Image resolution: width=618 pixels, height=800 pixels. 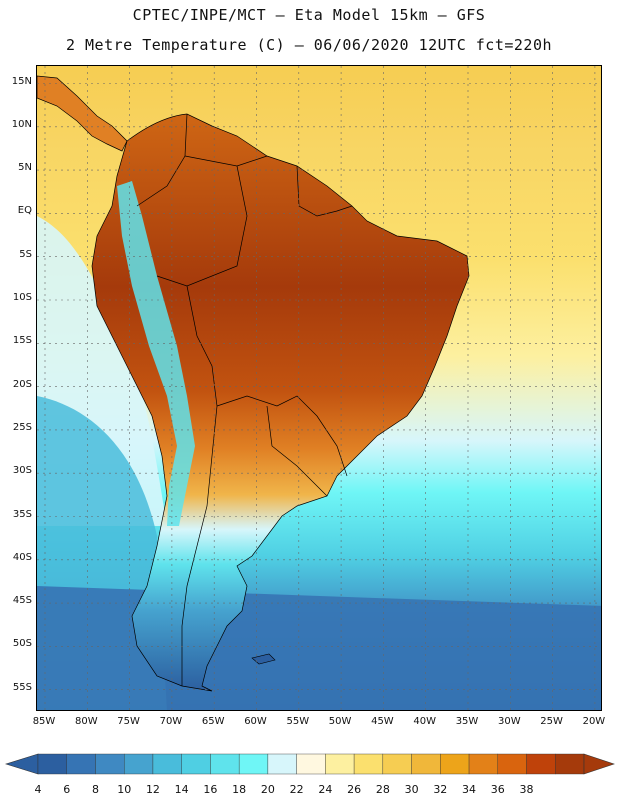 What do you see at coordinates (509, 721) in the screenshot?
I see `longitude-tick-label: 30W` at bounding box center [509, 721].